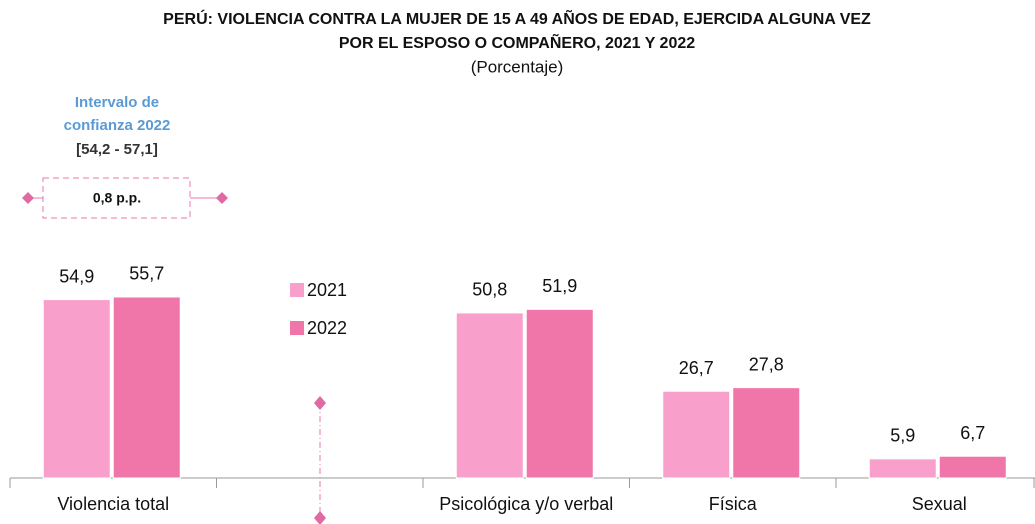 The height and width of the screenshot is (524, 1035). I want to click on data-label: 50,8, so click(489, 290).